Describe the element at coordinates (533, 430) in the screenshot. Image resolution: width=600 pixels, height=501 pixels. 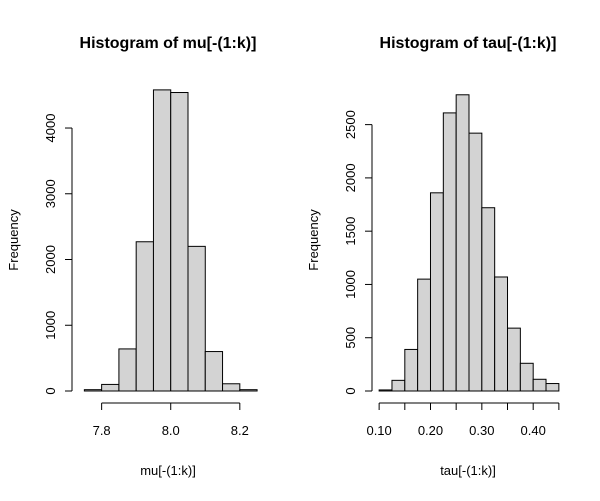
I see `x-tick-label: 0.40` at that location.